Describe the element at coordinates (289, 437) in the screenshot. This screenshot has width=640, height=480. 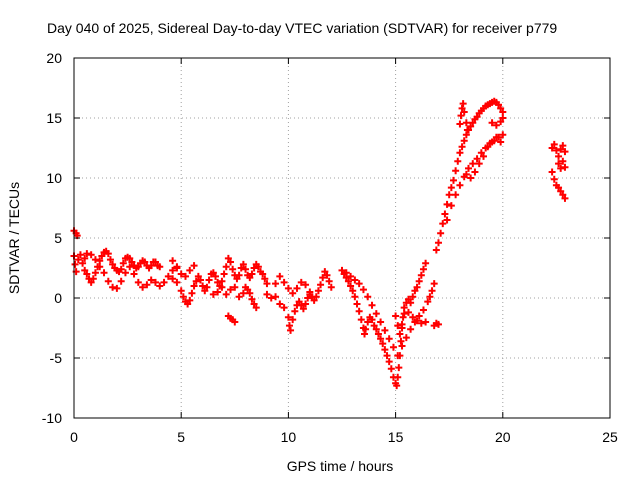
I see `x-tick-label: 10` at that location.